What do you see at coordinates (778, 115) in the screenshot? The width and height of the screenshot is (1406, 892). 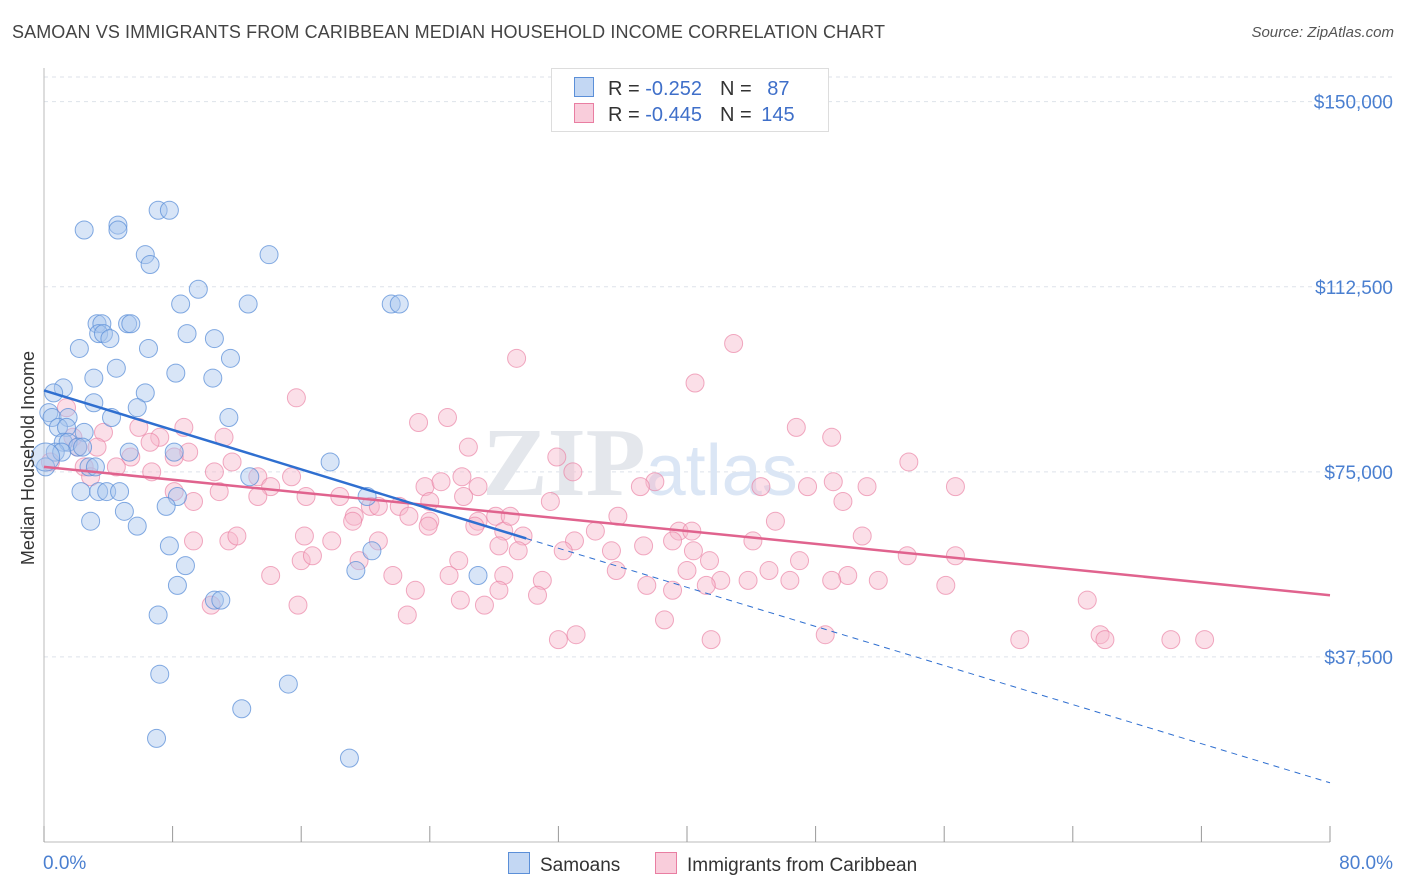 I see `legend-n-value: 145` at bounding box center [778, 115].